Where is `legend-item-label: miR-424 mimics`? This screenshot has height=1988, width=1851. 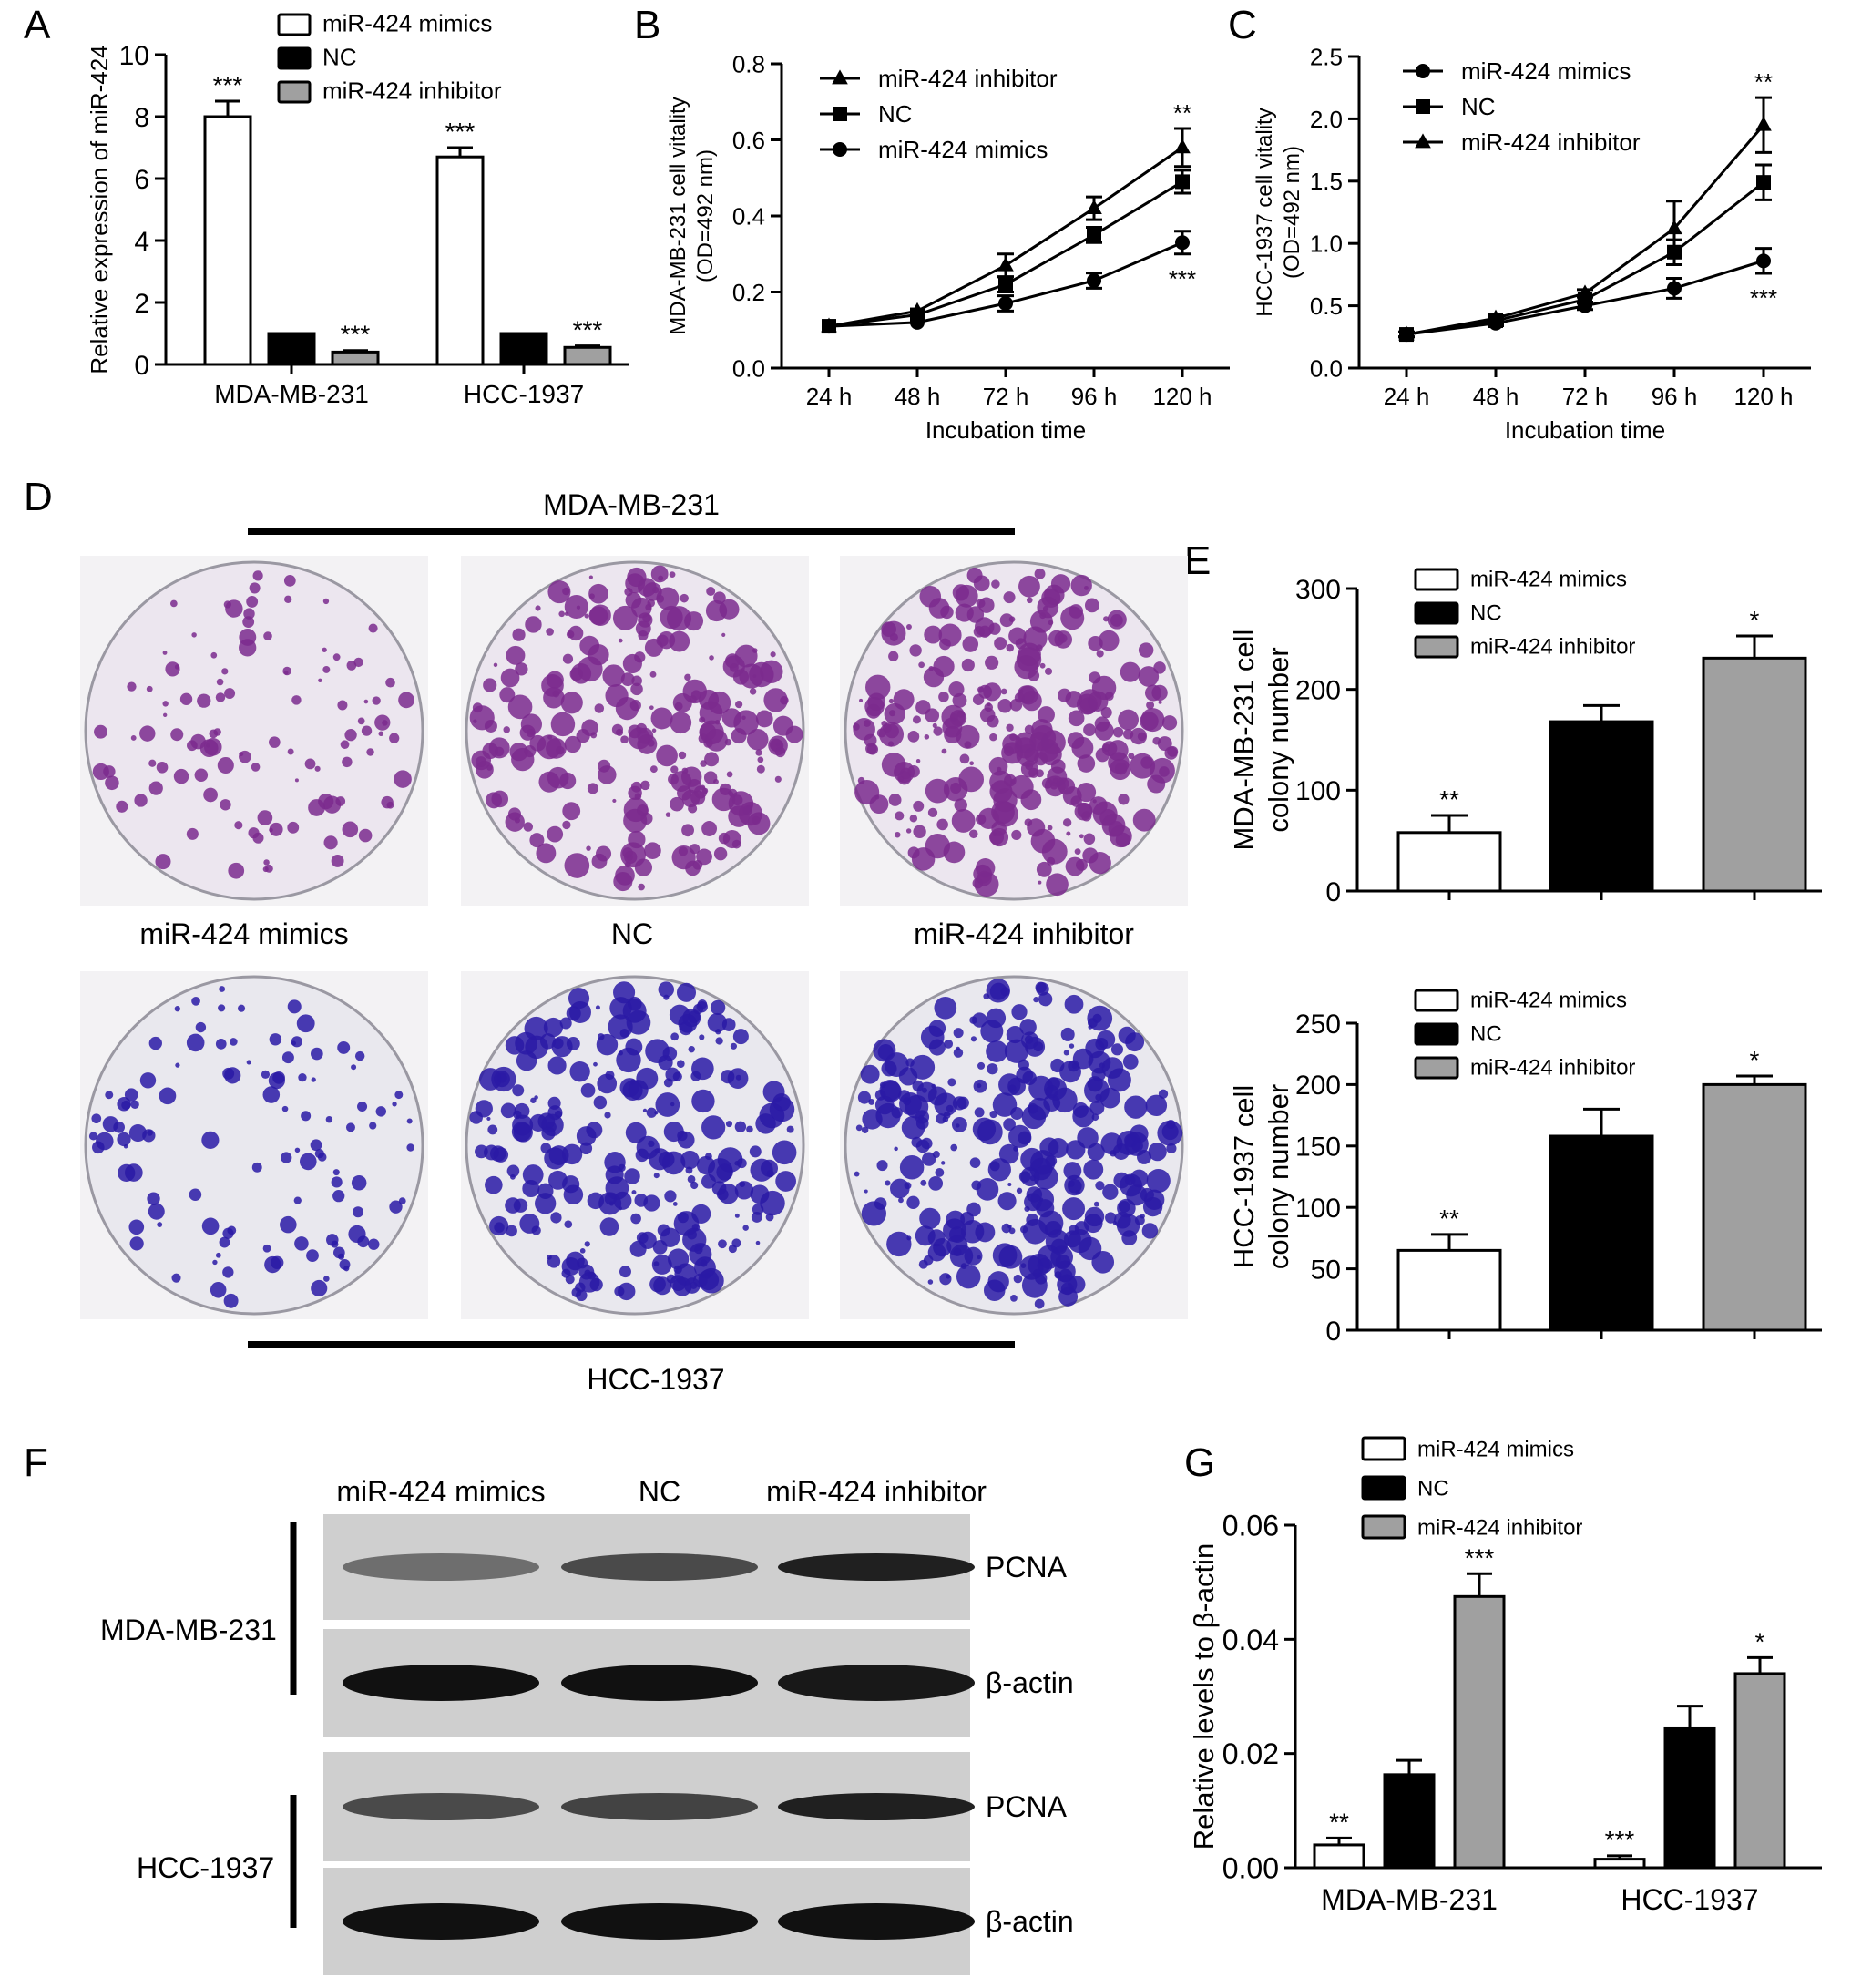
legend-item-label: miR-424 mimics is located at coordinates (1549, 1001).